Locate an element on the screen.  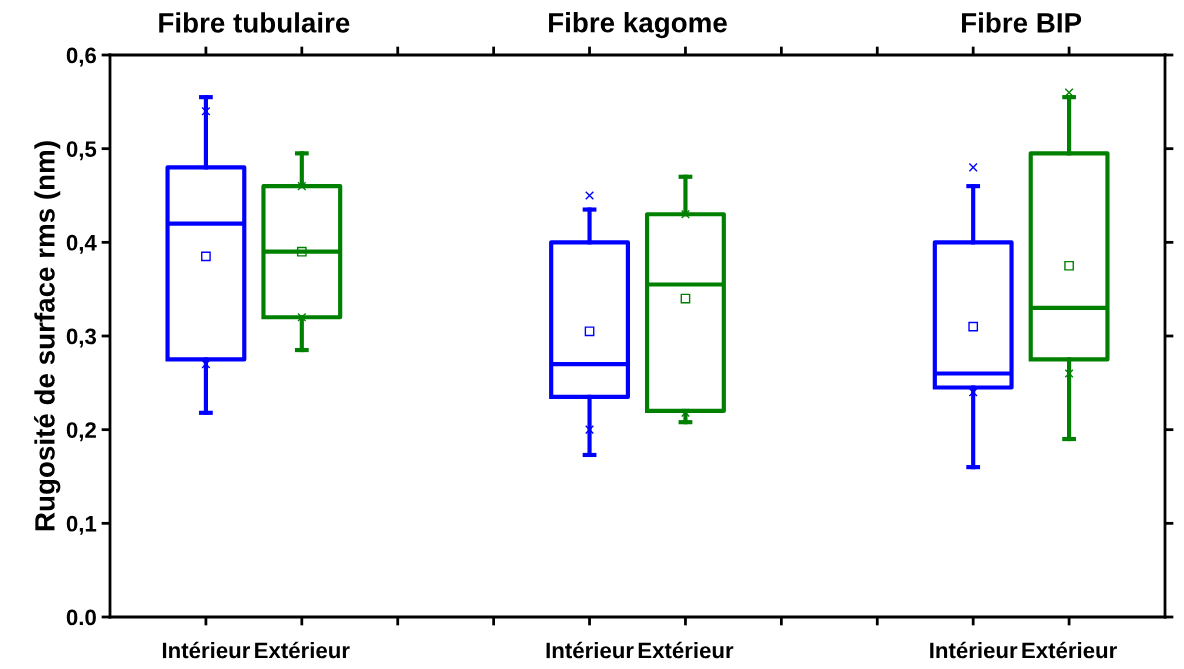
y-tick-label: 0.0 is located at coordinates (81, 617).